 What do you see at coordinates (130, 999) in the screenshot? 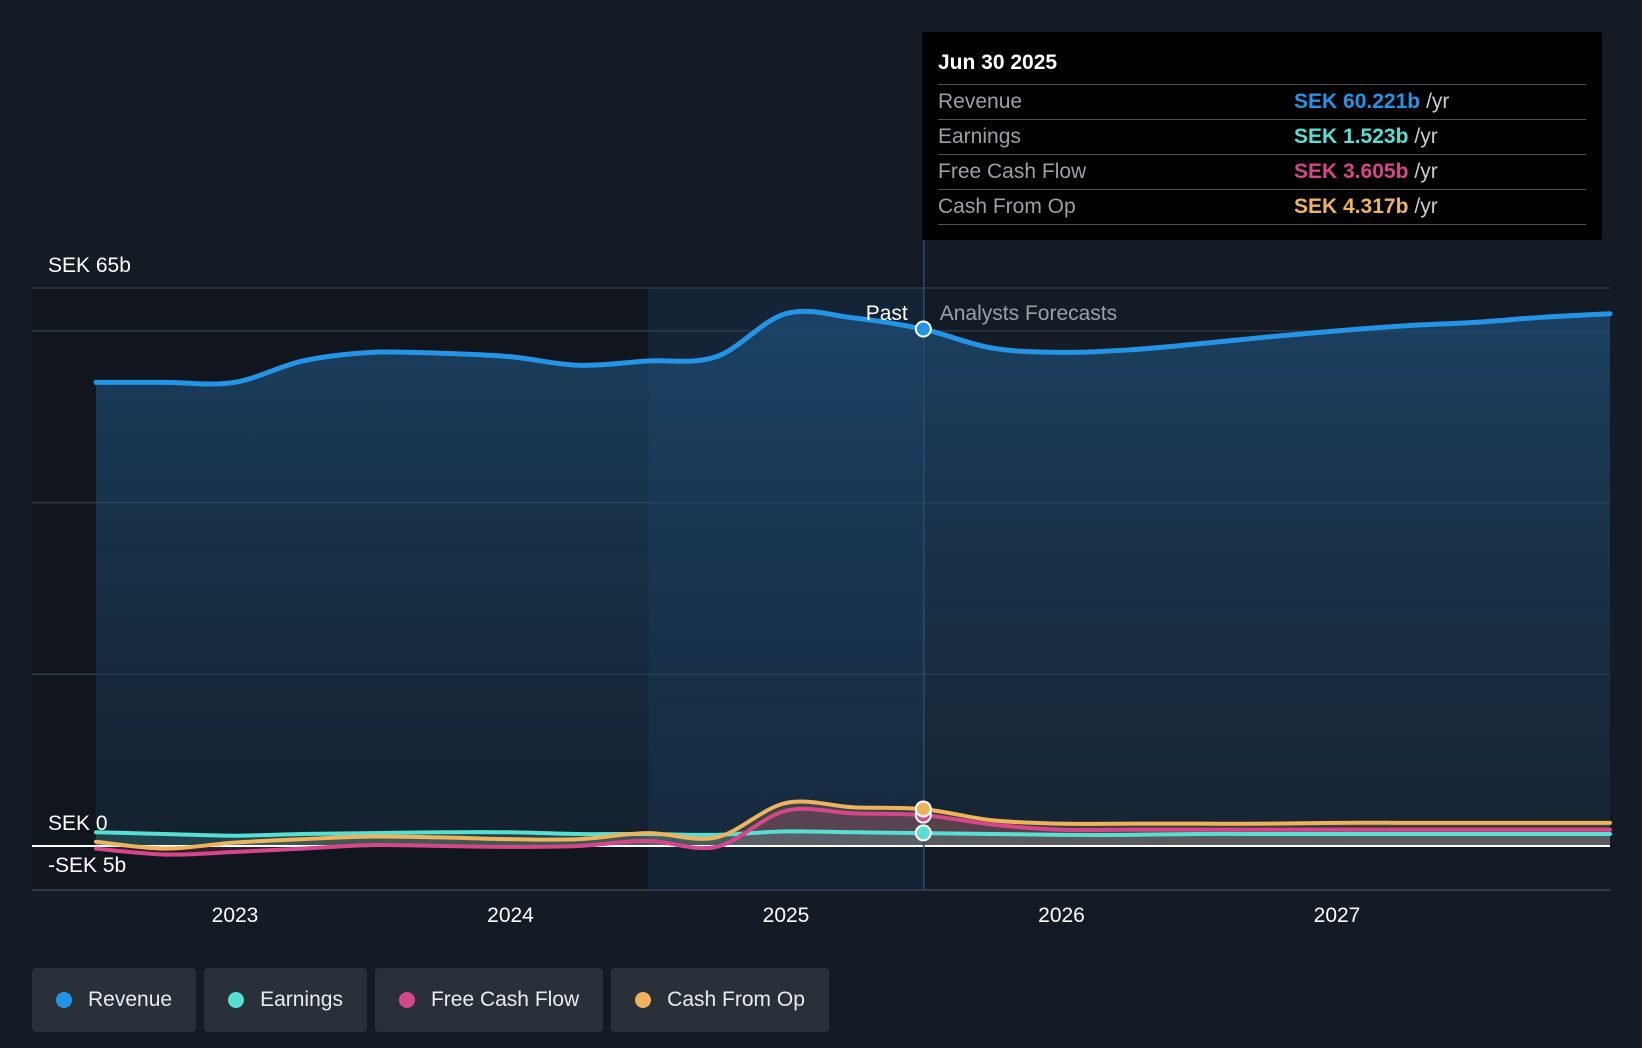
I see `legend-label: Revenue` at bounding box center [130, 999].